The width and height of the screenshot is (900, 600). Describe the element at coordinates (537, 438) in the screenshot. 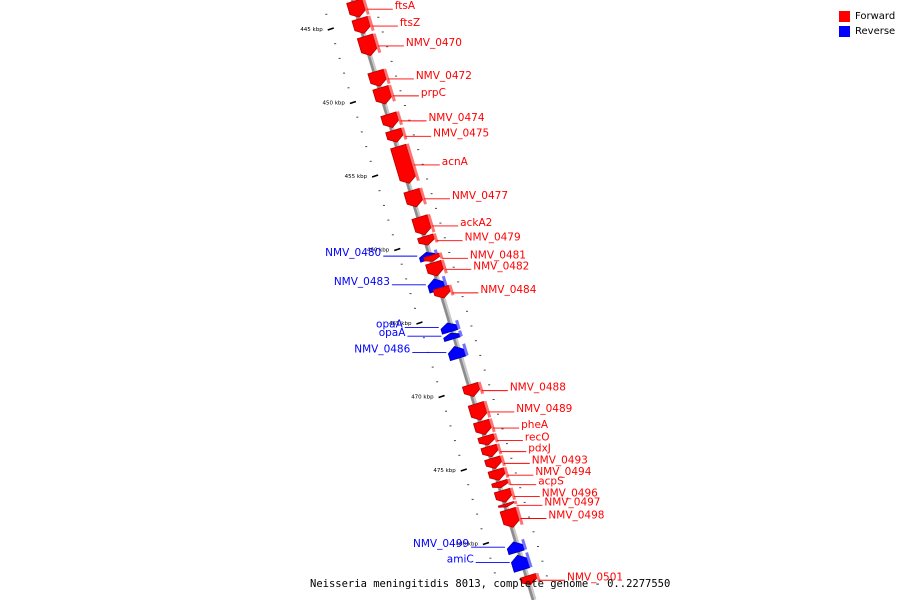

I see `gene-label: recO` at that location.